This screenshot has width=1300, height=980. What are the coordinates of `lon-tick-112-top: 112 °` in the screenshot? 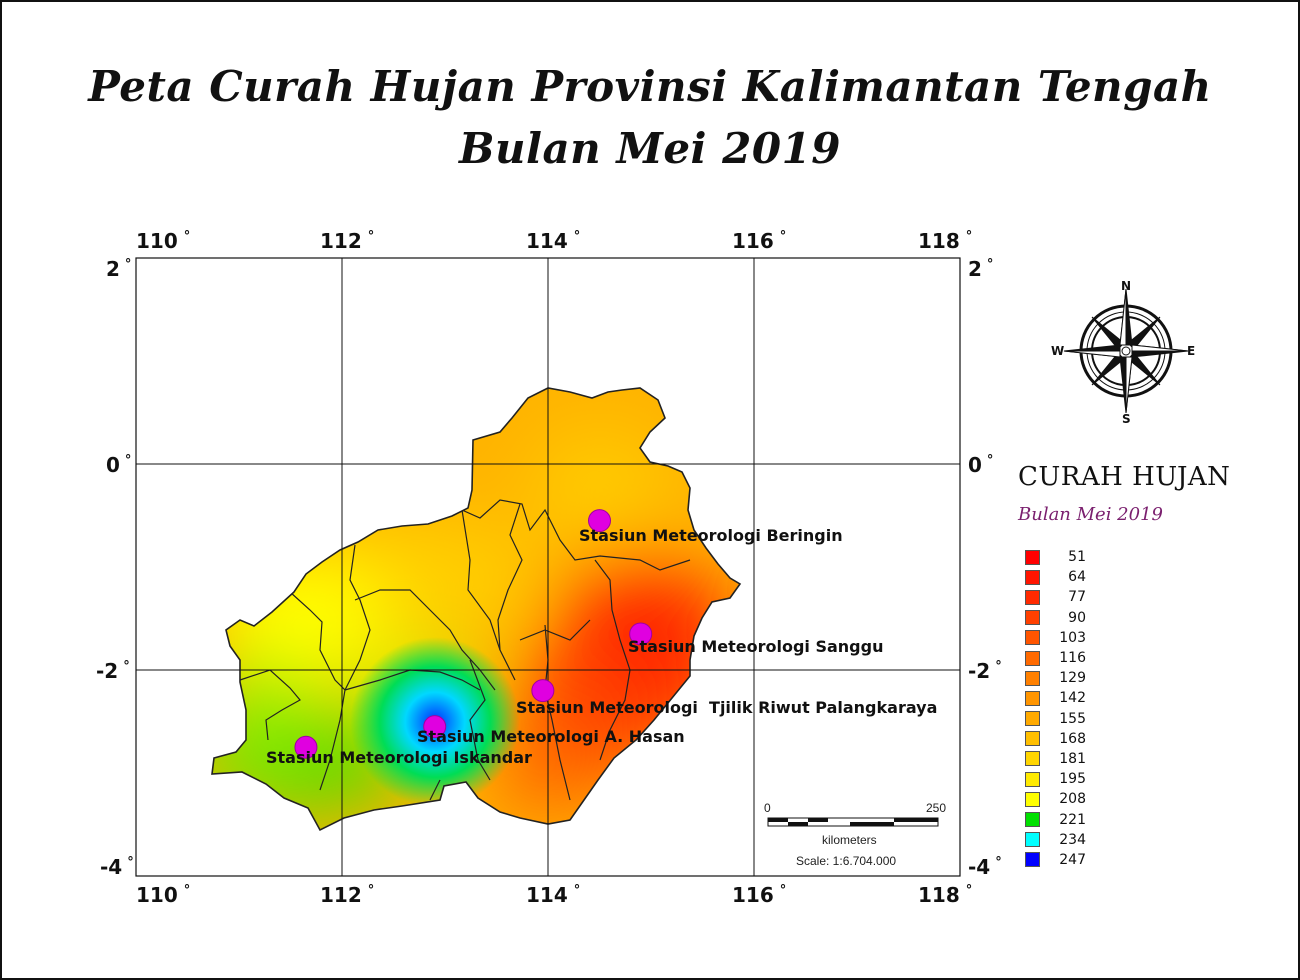 It's located at (347, 241).